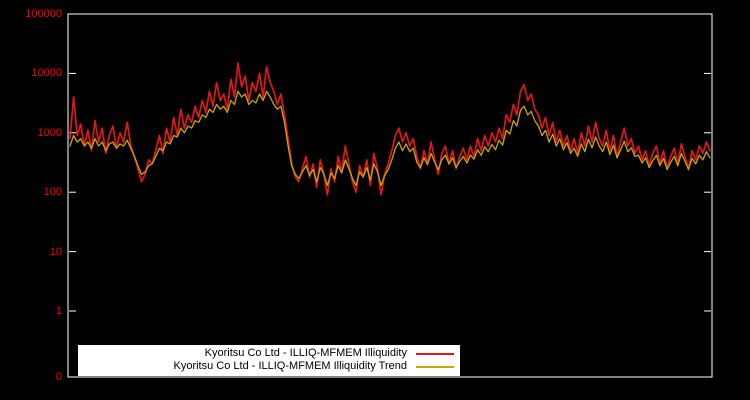  What do you see at coordinates (46, 73) in the screenshot?
I see `y-tick-label: 10000` at bounding box center [46, 73].